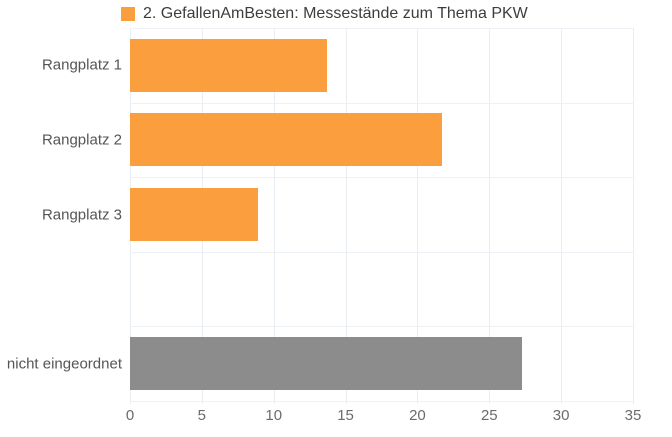 The width and height of the screenshot is (672, 437). I want to click on x-axis-labels: 0 5 10 15 20 25 30 35, so click(384, 418).